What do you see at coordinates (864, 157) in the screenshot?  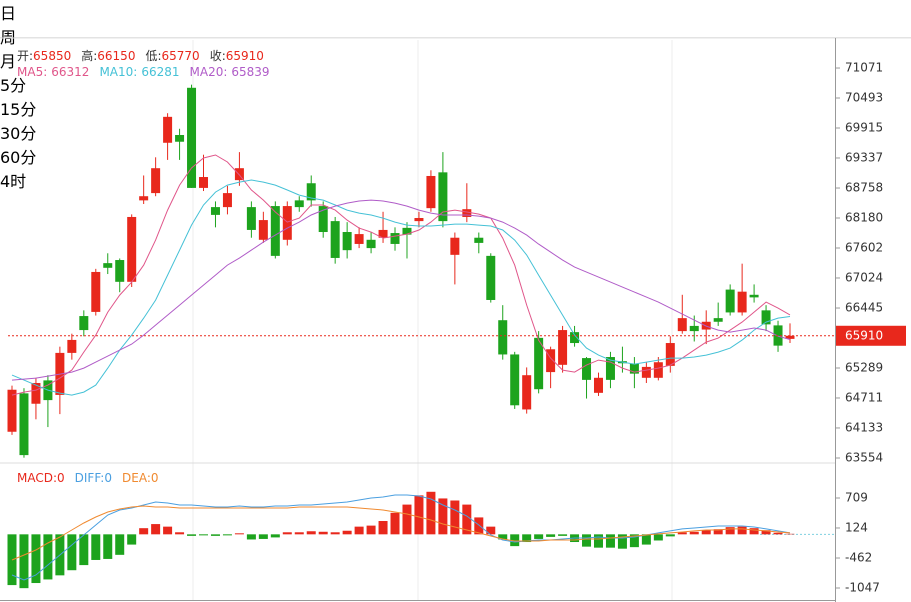 I see `y-tick-label: 69337` at bounding box center [864, 157].